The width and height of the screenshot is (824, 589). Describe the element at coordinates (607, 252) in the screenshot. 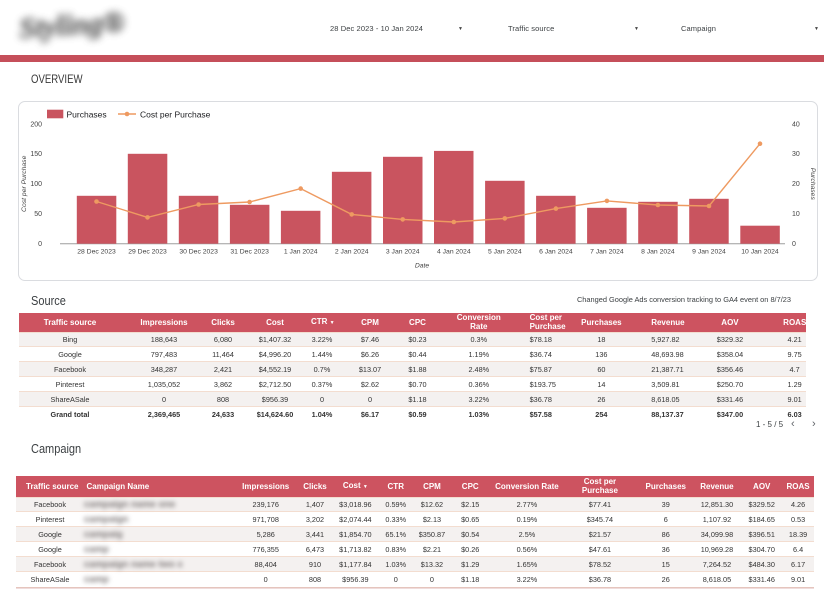

I see `svg-text: 7 Jan 2024` at that location.